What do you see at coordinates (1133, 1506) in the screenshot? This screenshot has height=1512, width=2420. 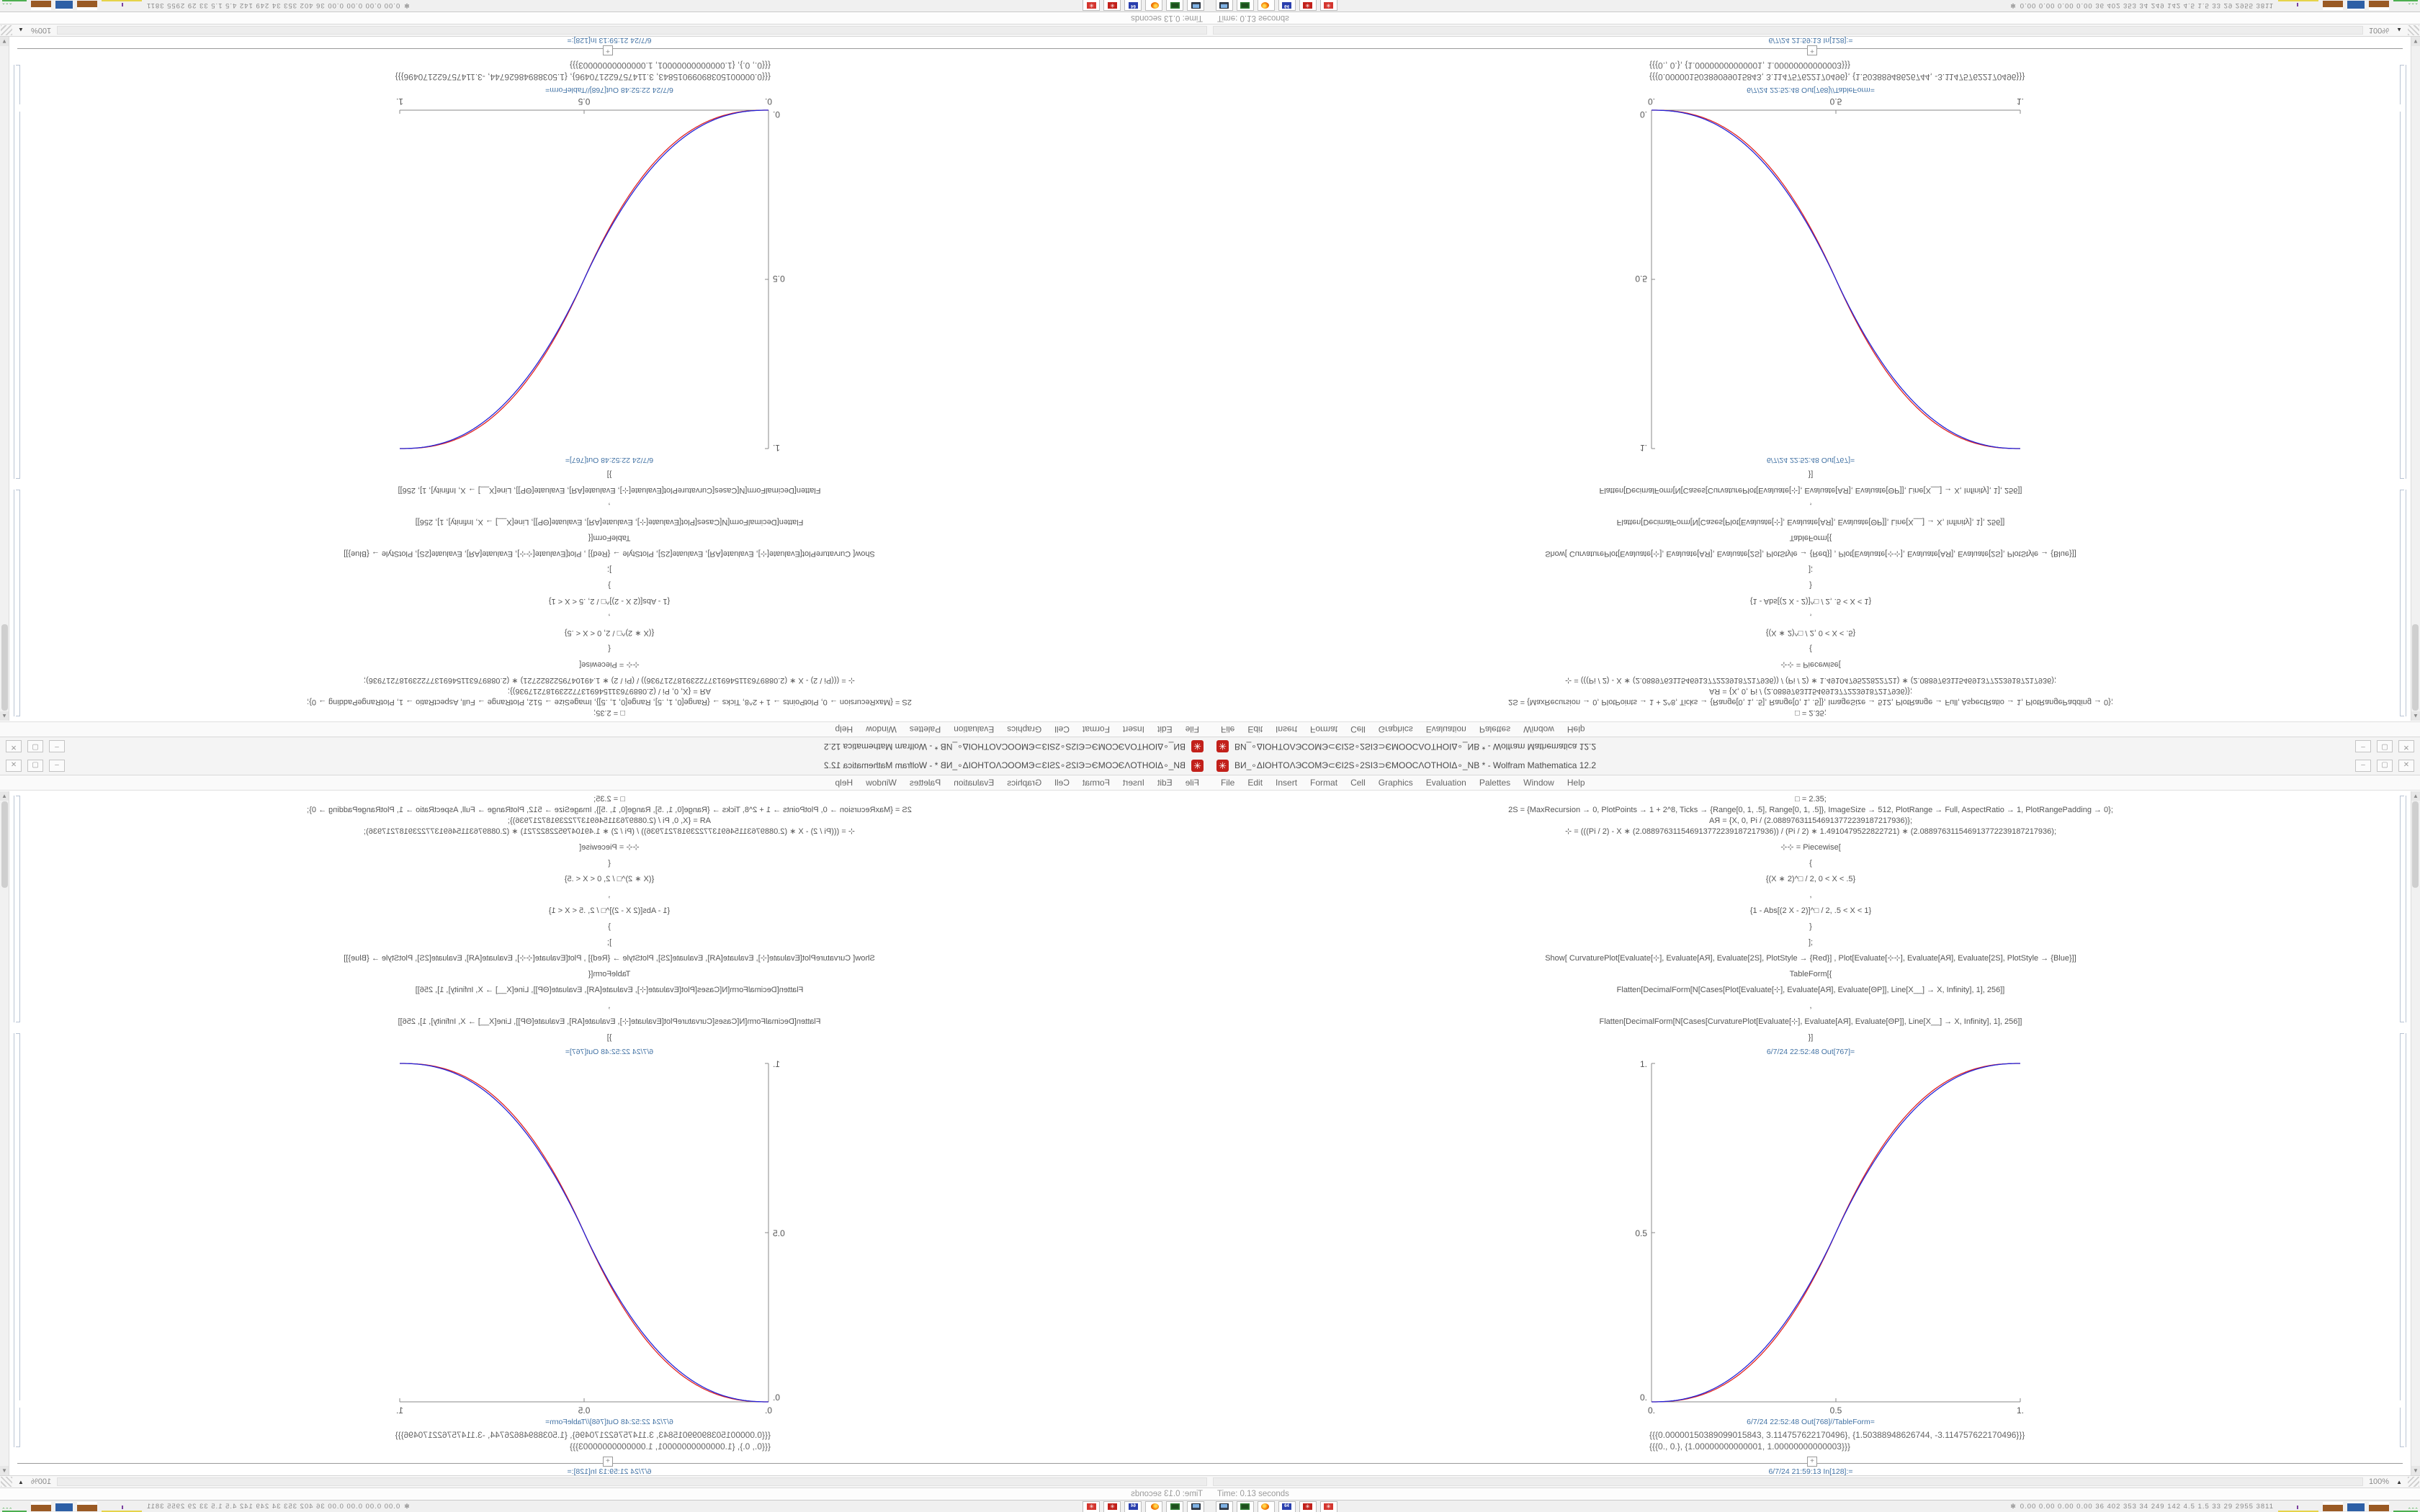 I see `taskbar-floppy-icon: 64` at bounding box center [1133, 1506].